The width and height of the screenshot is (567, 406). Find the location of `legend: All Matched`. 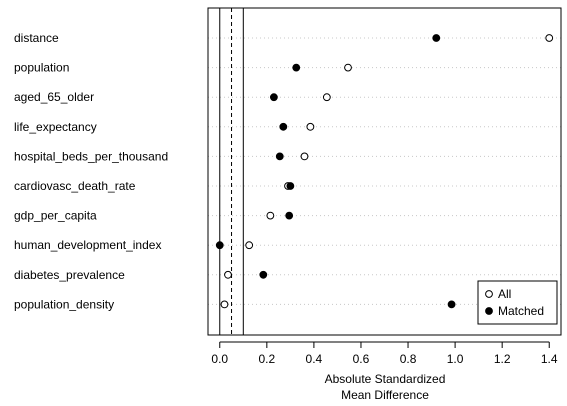

legend: All Matched is located at coordinates (517, 302).